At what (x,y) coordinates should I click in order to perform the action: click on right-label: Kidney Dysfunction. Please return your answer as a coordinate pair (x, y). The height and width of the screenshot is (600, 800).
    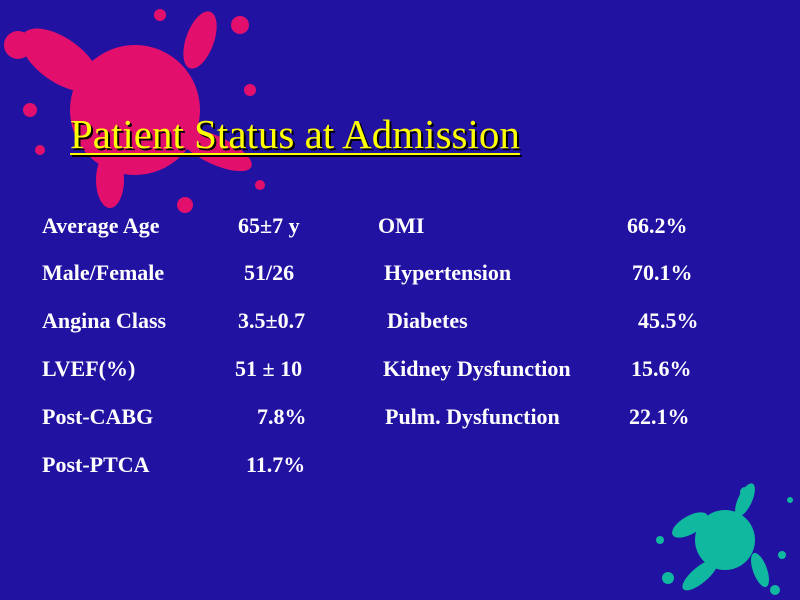
    Looking at the image, I should click on (477, 368).